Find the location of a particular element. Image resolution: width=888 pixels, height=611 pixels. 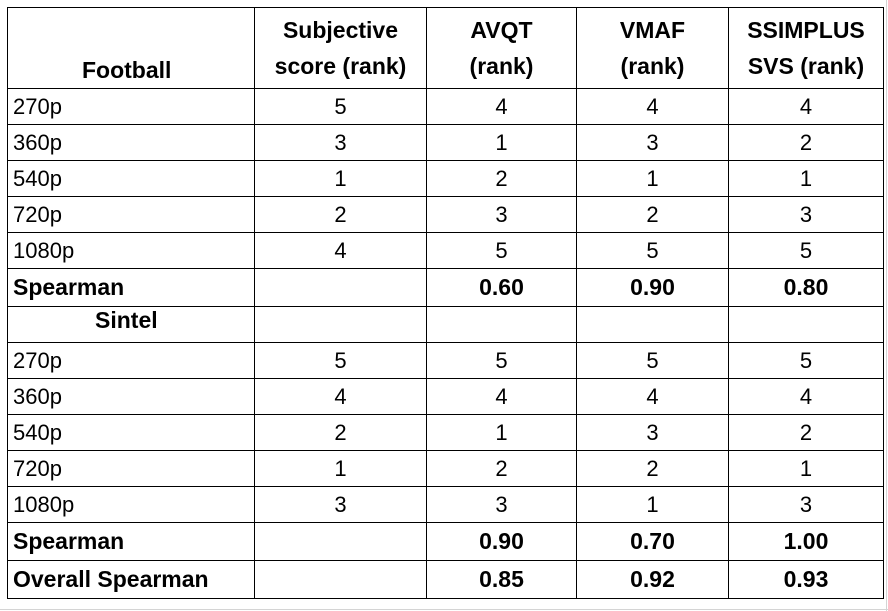

table-row: 270p 5 4 4 4 is located at coordinates (445, 106).